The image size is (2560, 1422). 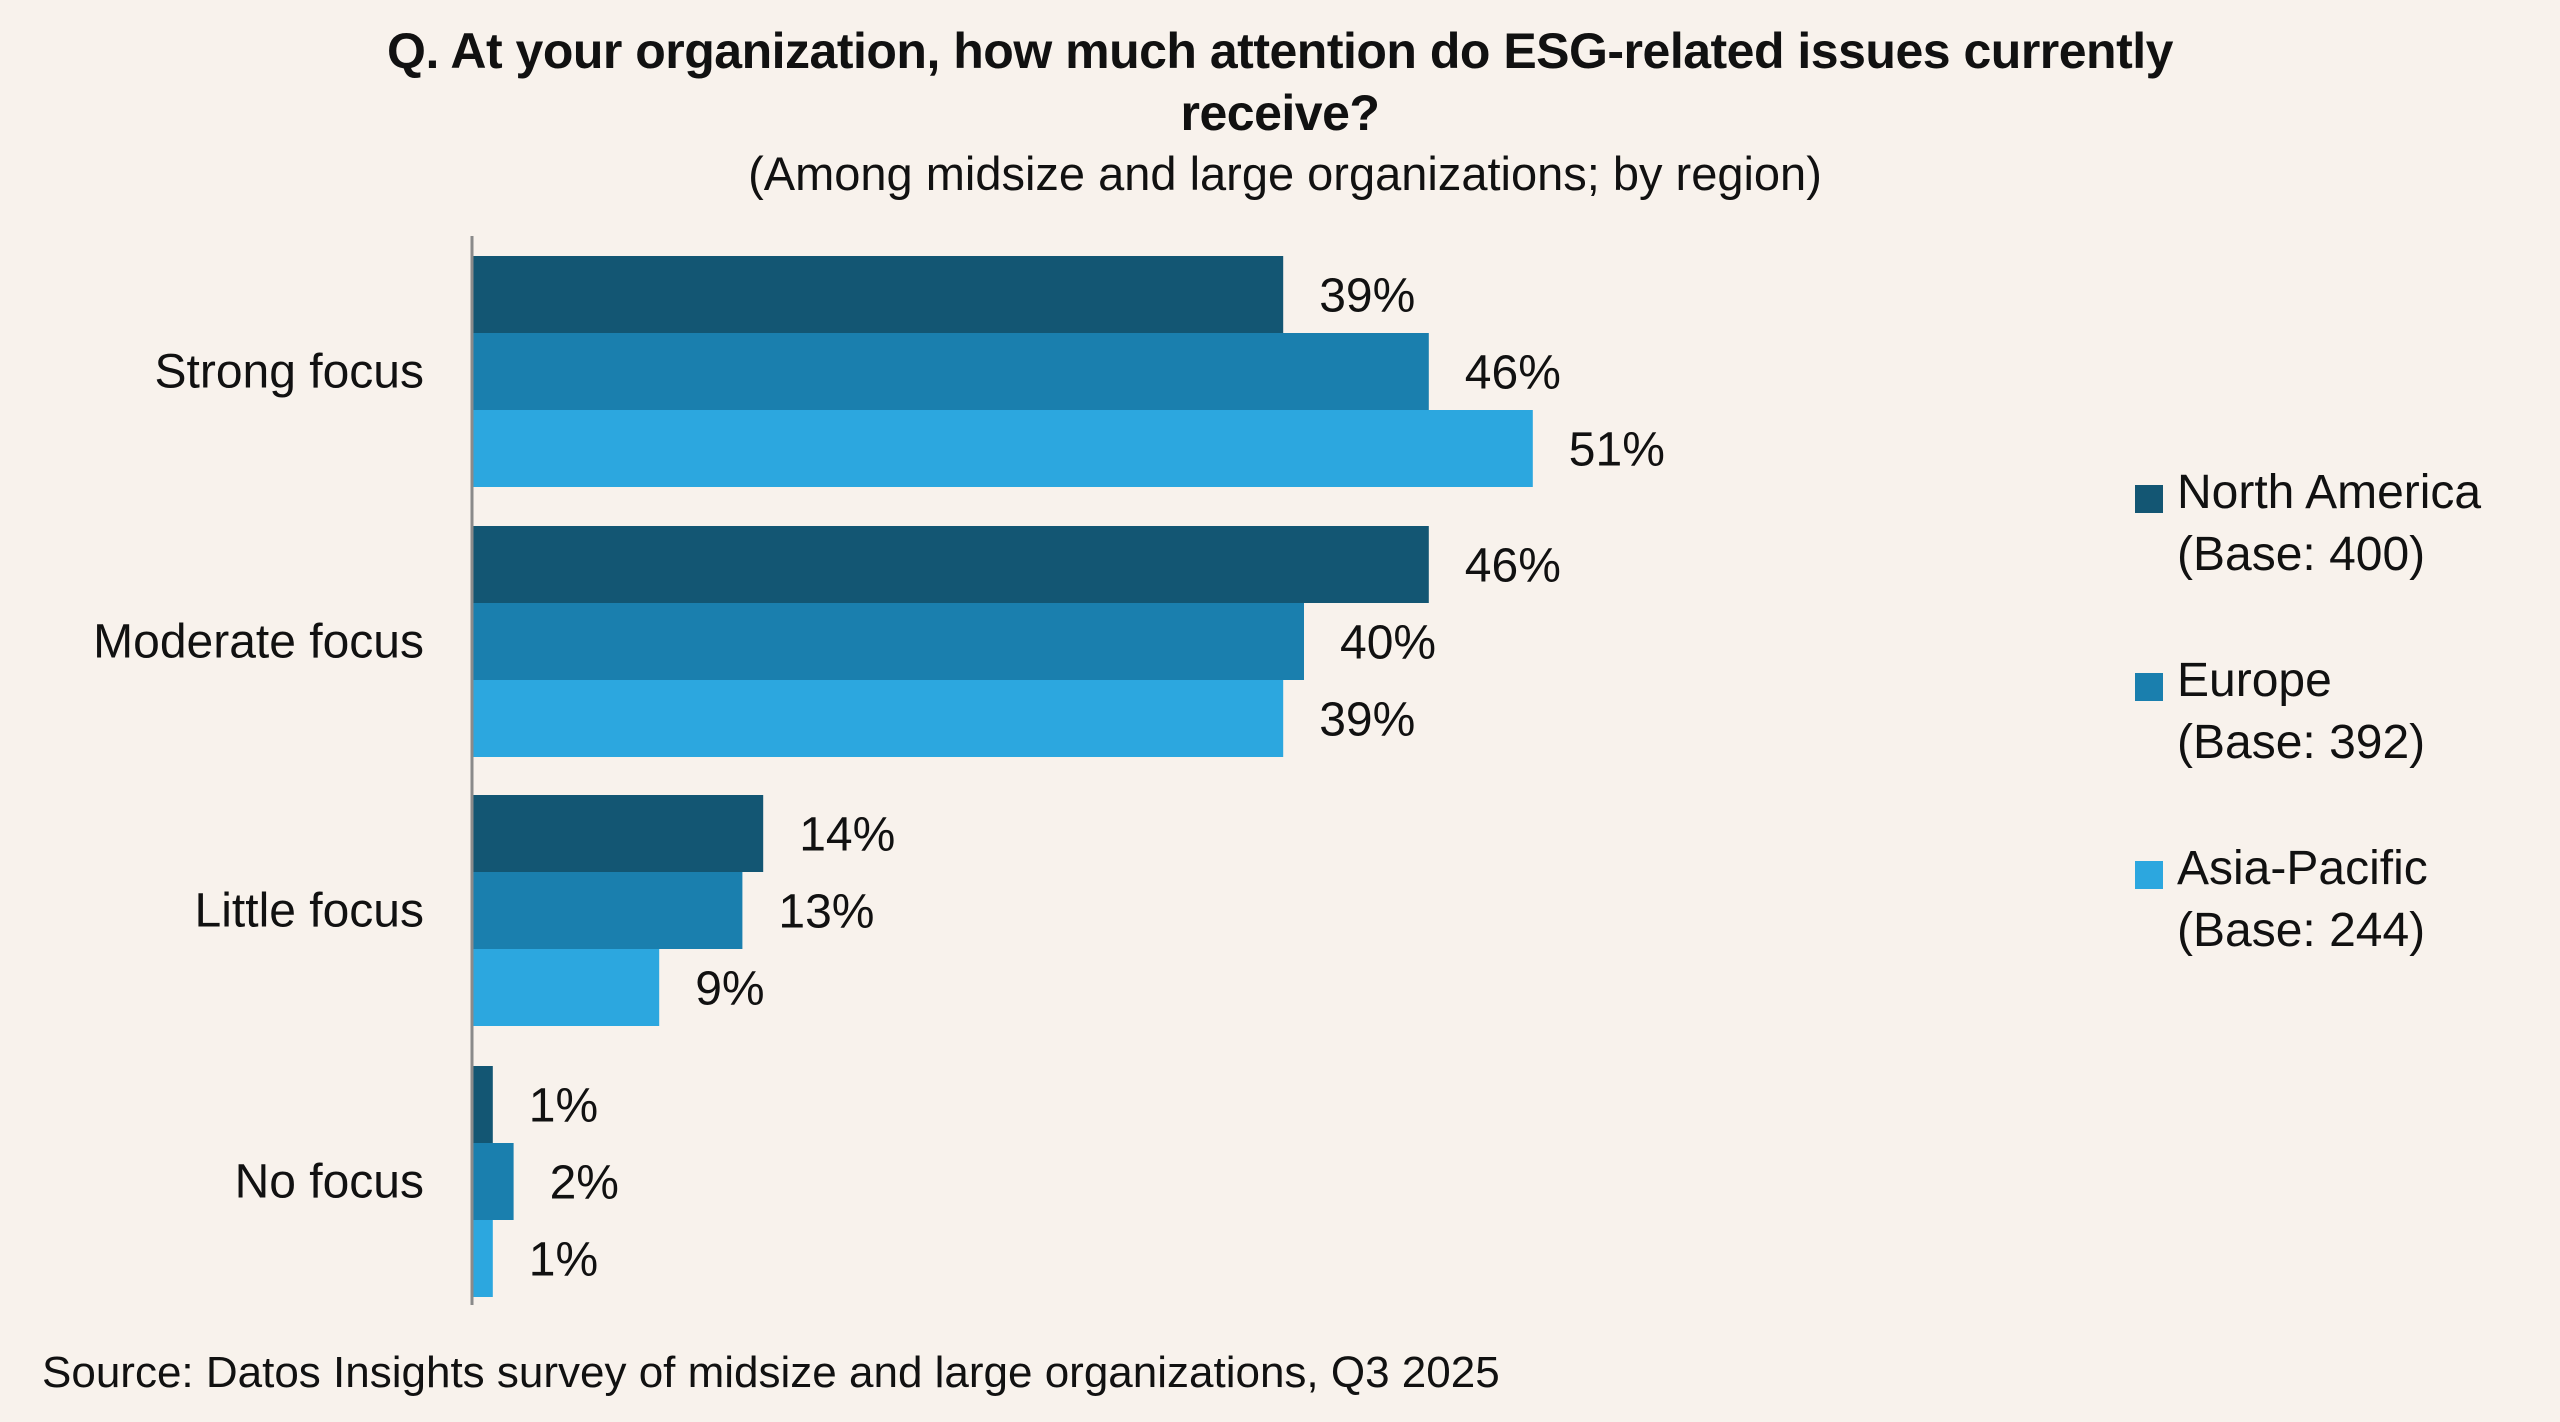 I want to click on data-label: 14%, so click(x=847, y=835).